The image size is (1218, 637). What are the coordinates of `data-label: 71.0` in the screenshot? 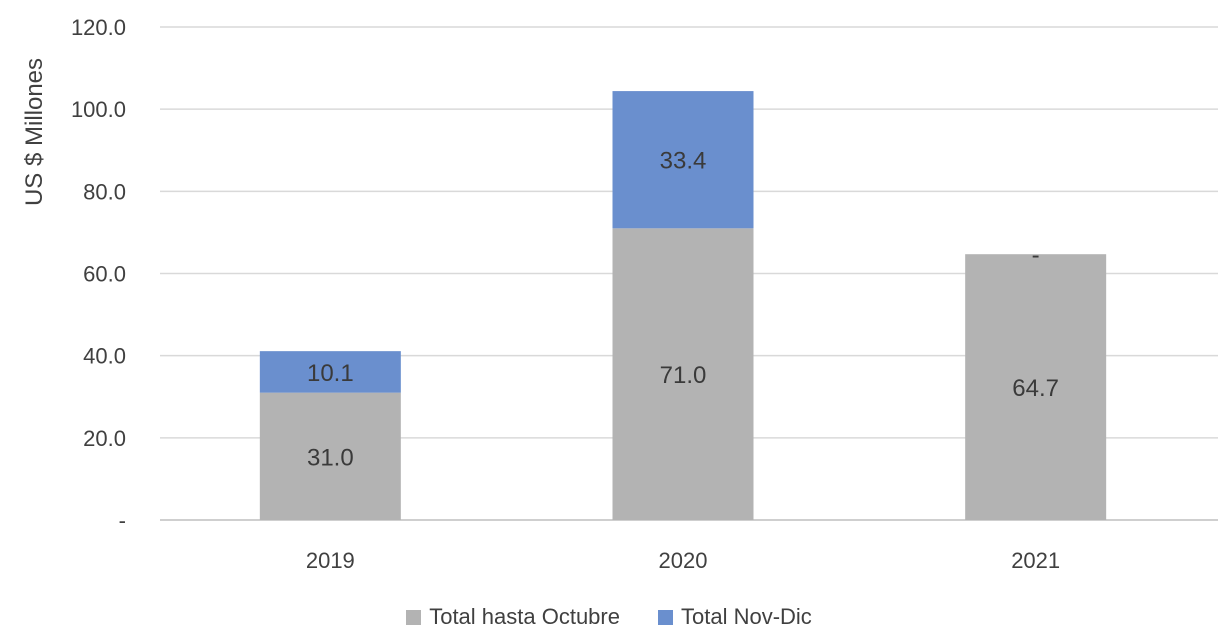 It's located at (683, 375).